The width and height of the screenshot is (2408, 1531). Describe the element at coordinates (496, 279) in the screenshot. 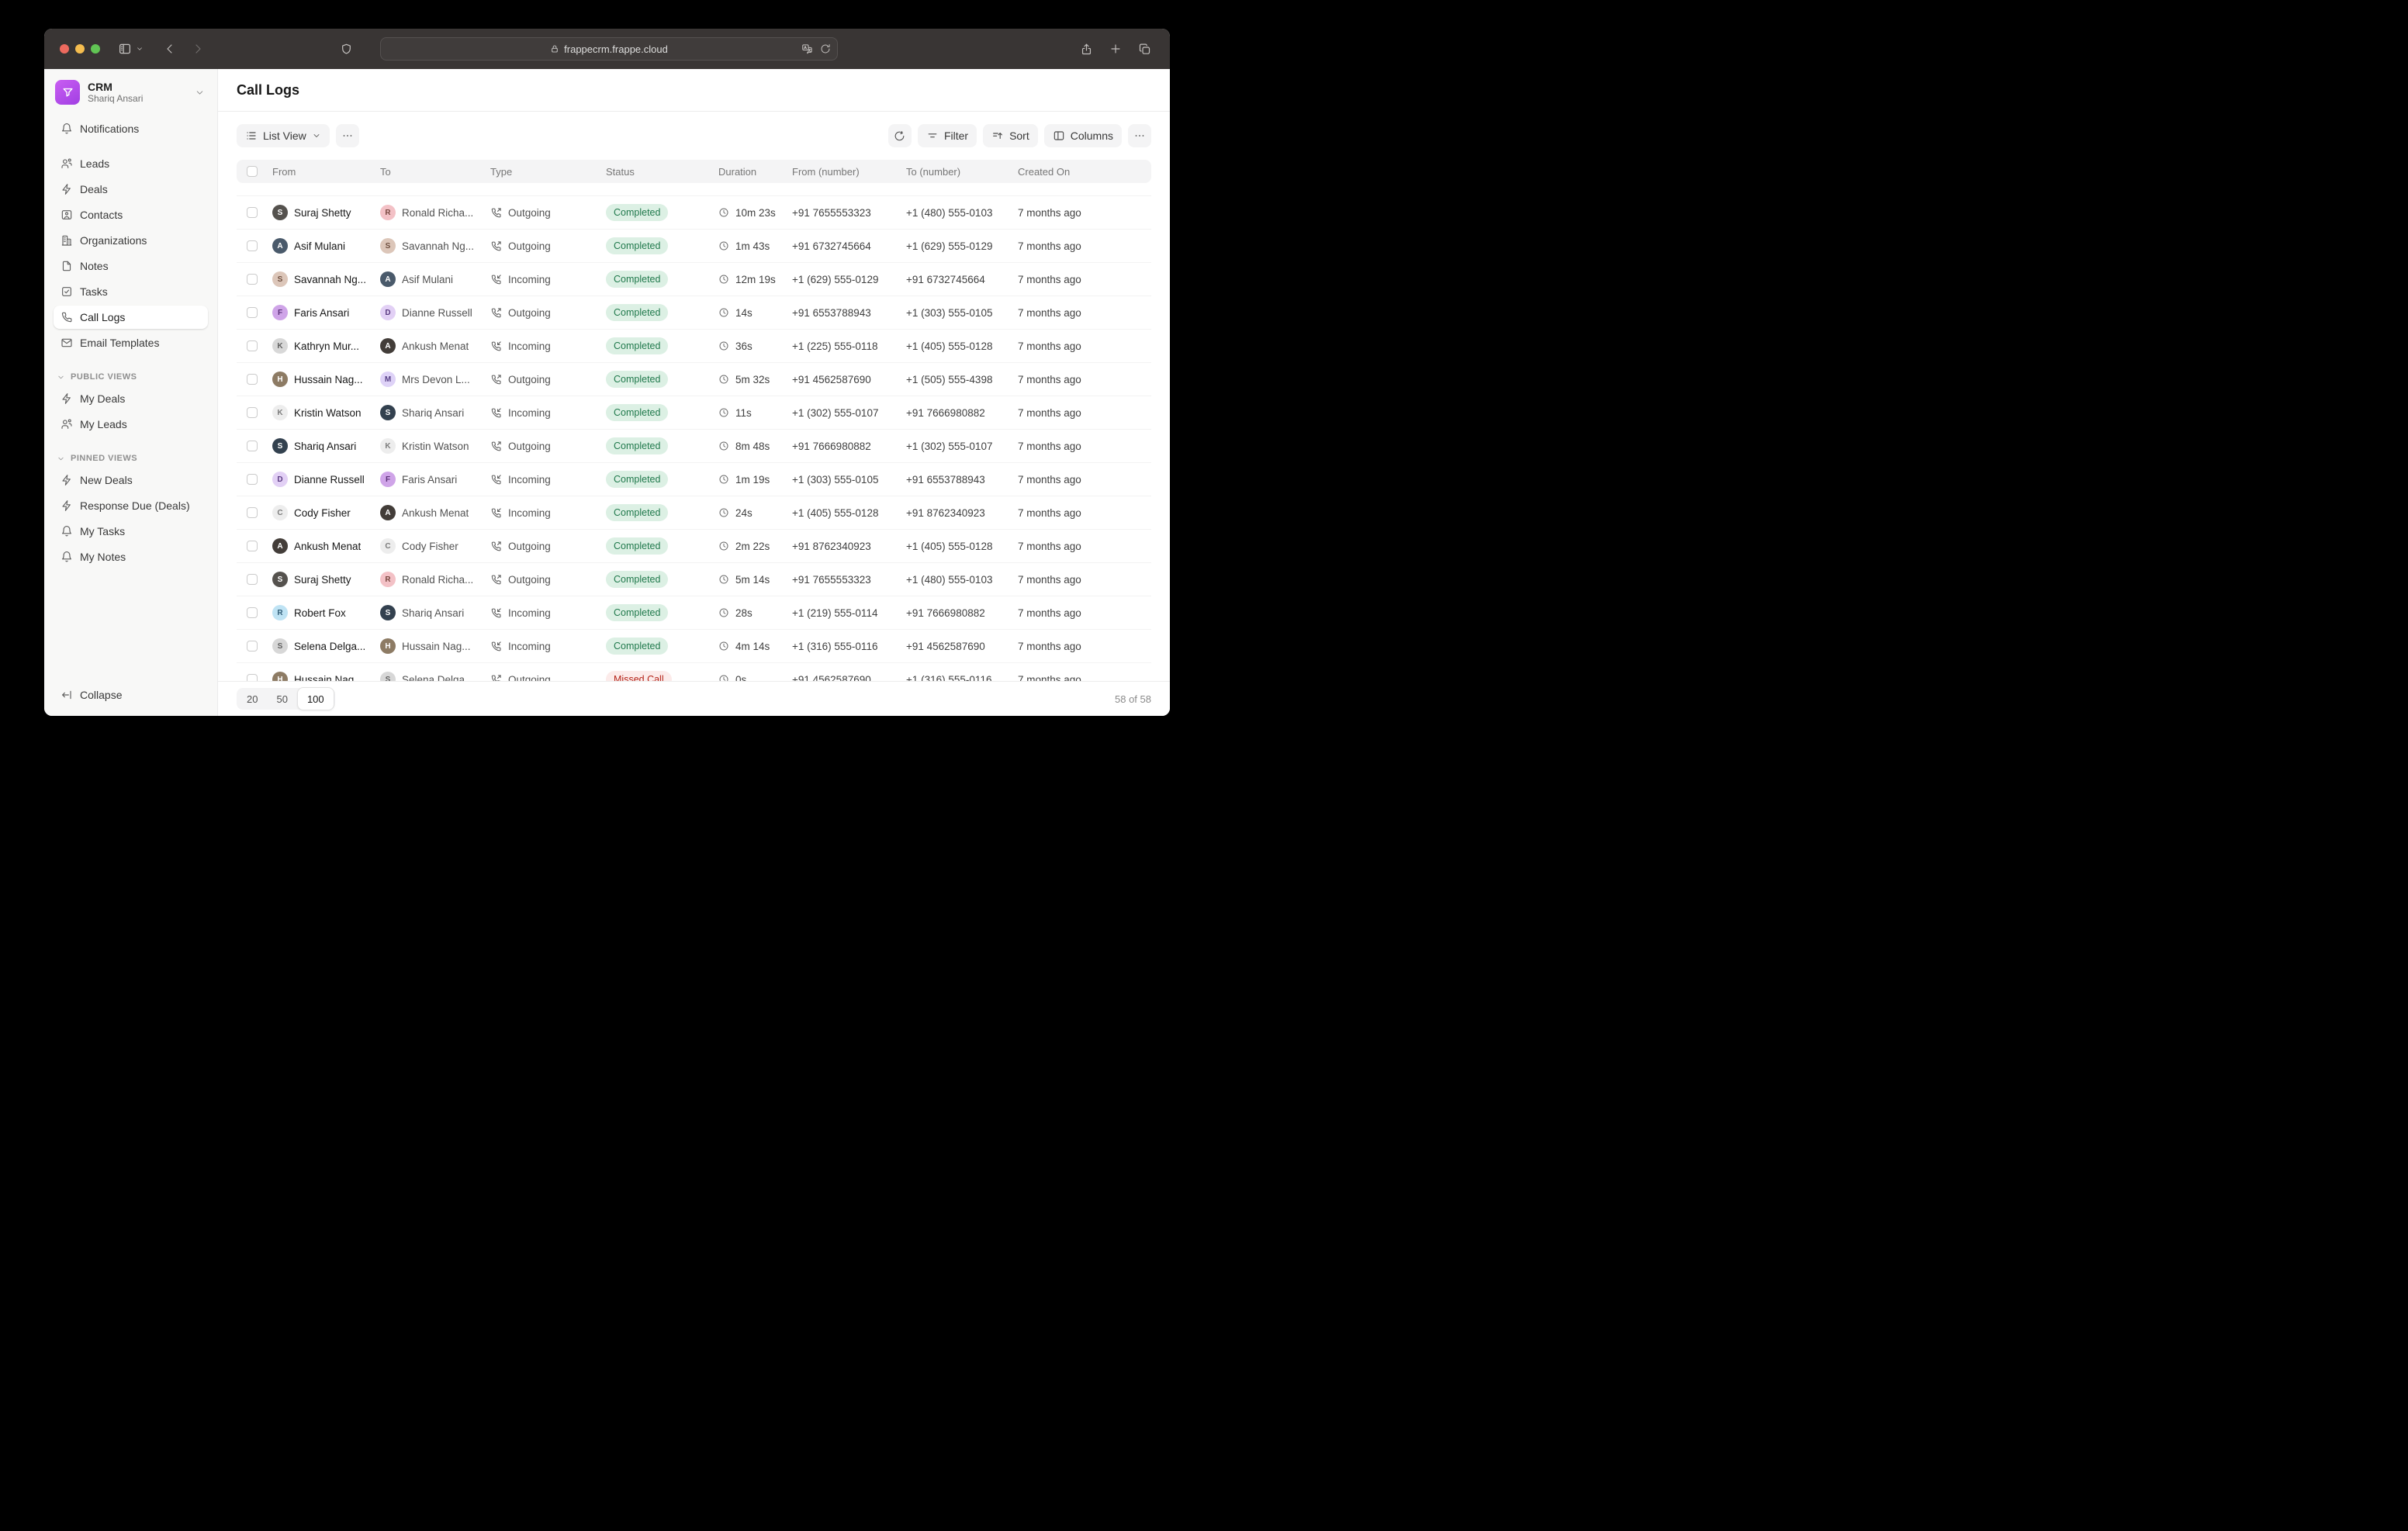

I see `phone-incoming-icon` at that location.